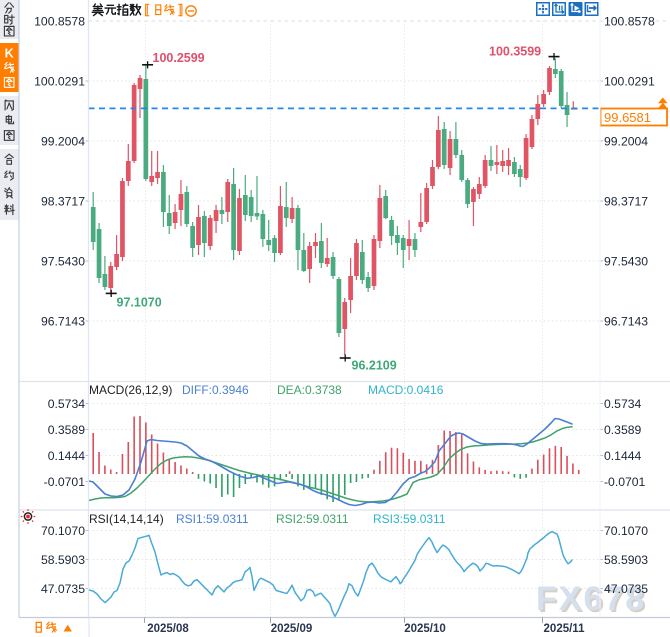 The height and width of the screenshot is (637, 670). I want to click on svg-text: 2025/09, so click(292, 629).